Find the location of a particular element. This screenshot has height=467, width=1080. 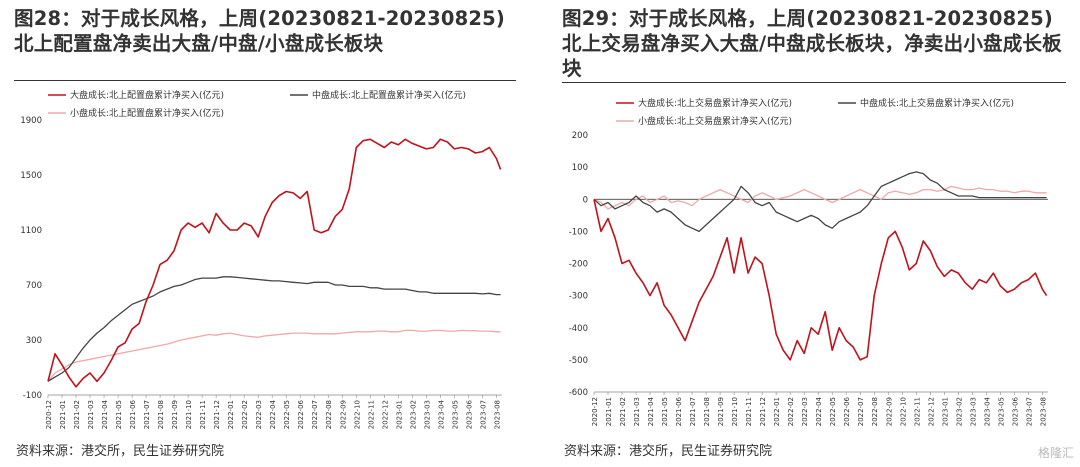

y-tick-label: 200 is located at coordinates (580, 136).